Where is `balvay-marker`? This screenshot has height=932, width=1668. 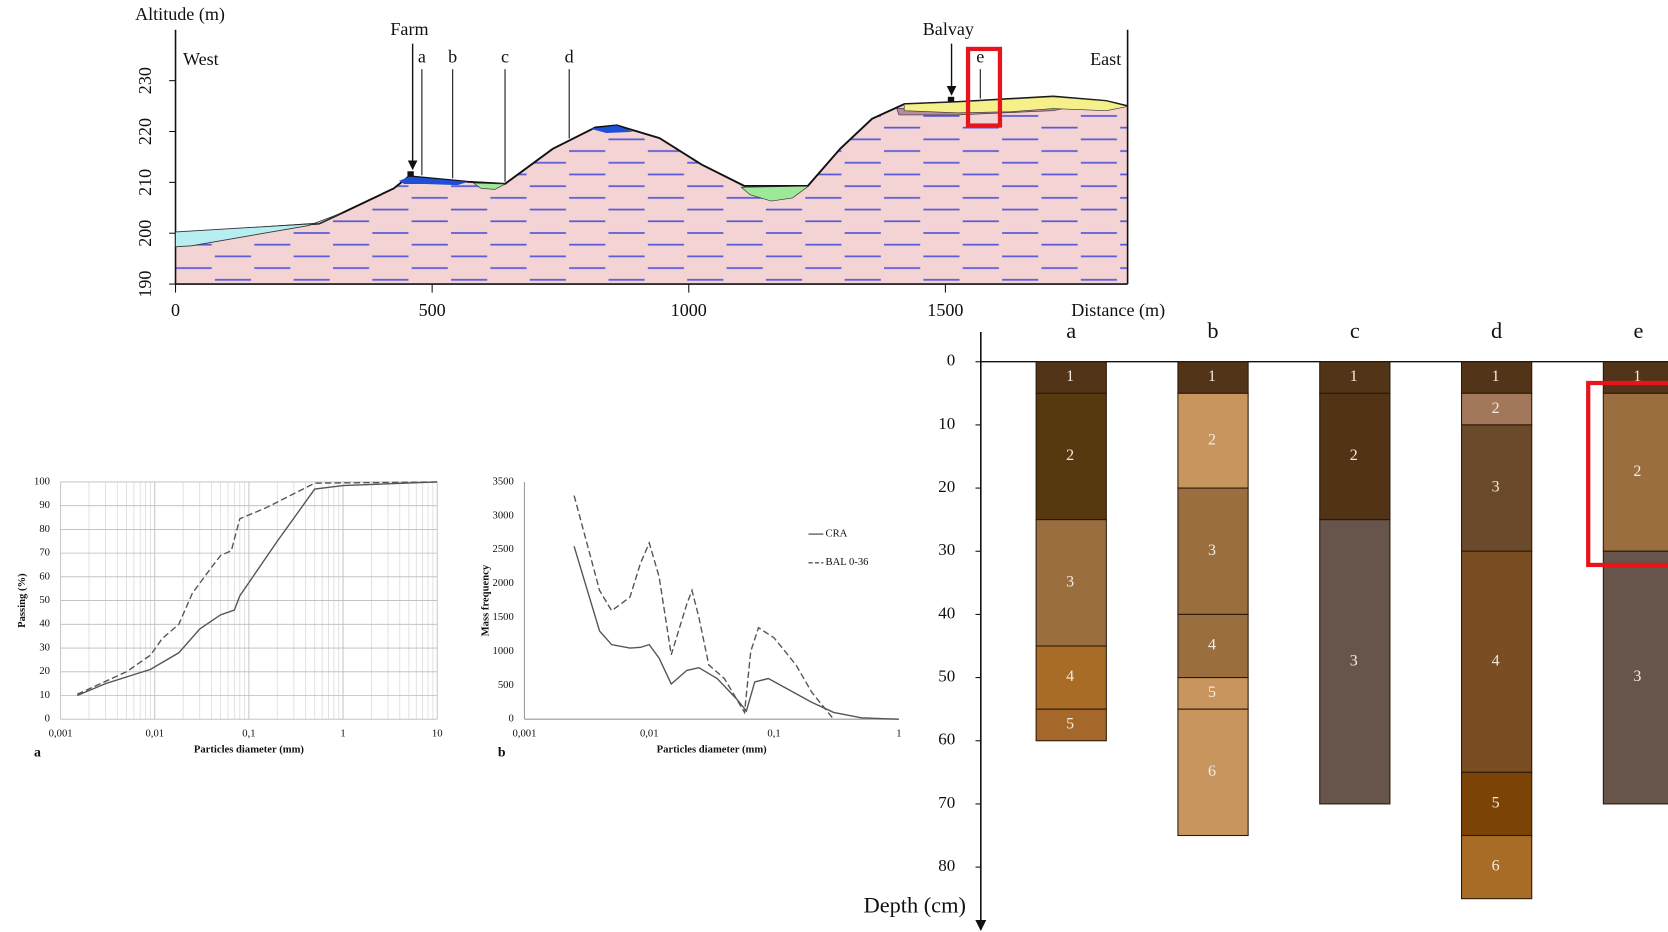
balvay-marker is located at coordinates (951, 99).